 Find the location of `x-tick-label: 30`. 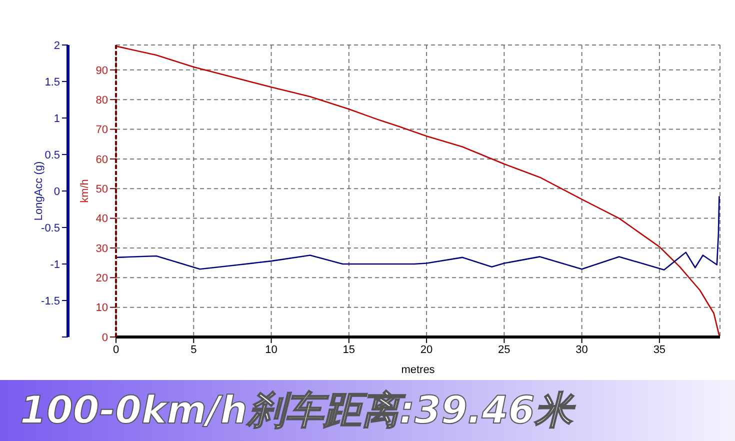

x-tick-label: 30 is located at coordinates (582, 350).